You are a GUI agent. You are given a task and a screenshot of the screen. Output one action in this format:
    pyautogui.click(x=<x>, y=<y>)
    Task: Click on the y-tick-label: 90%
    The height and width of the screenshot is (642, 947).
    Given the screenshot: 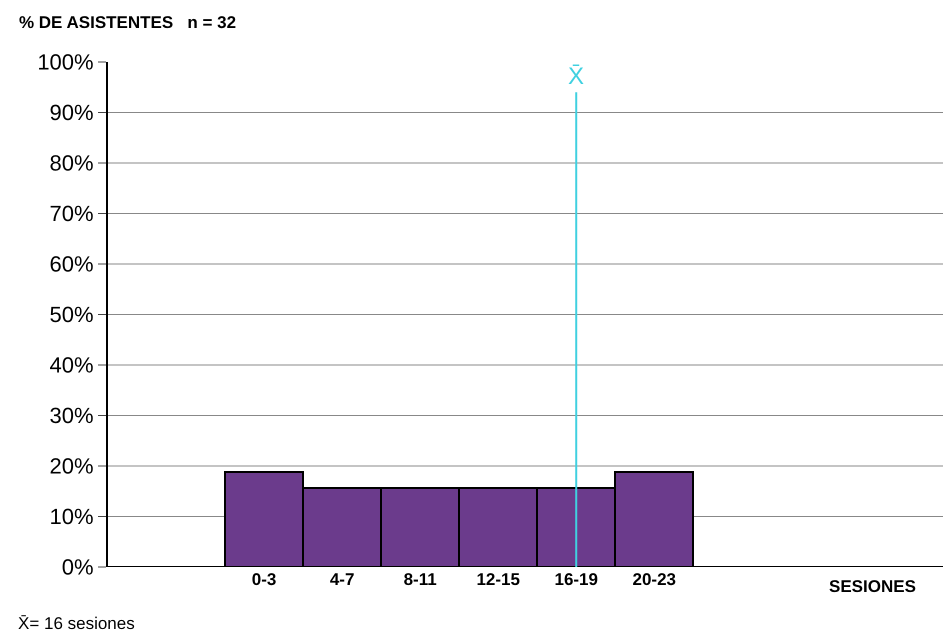 What is the action you would take?
    pyautogui.click(x=72, y=113)
    